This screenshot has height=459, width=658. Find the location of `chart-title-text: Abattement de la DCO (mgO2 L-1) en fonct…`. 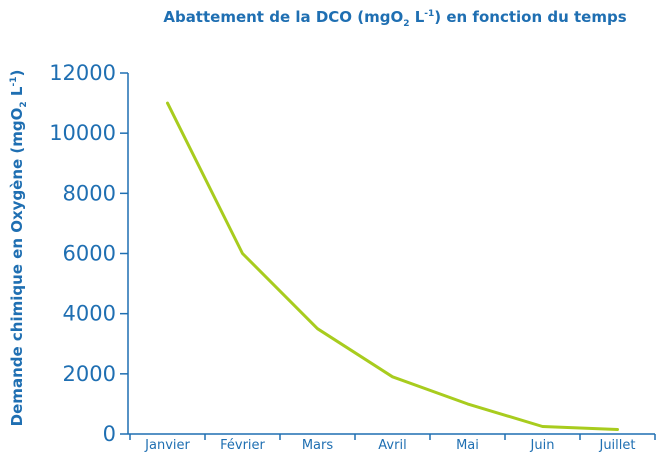

chart-title-text: Abattement de la DCO (mgO2 L-1) en fonct… is located at coordinates (394, 18).